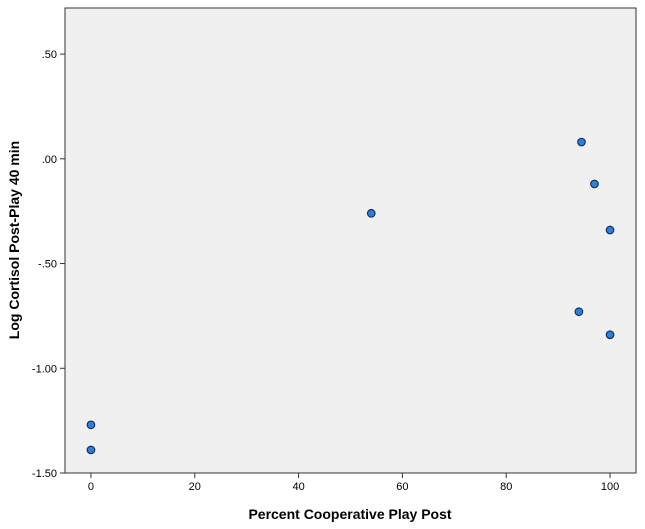  I want to click on x-tick-label: 60, so click(402, 487).